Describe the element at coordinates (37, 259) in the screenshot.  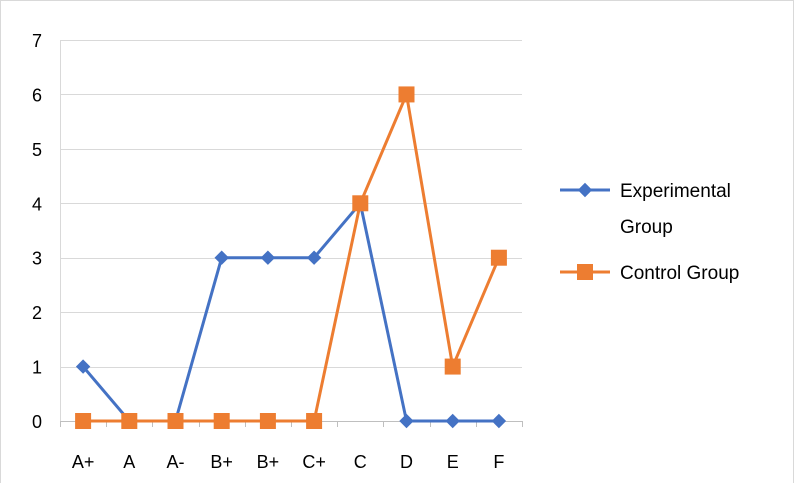
I see `y-tick-label: 3` at that location.